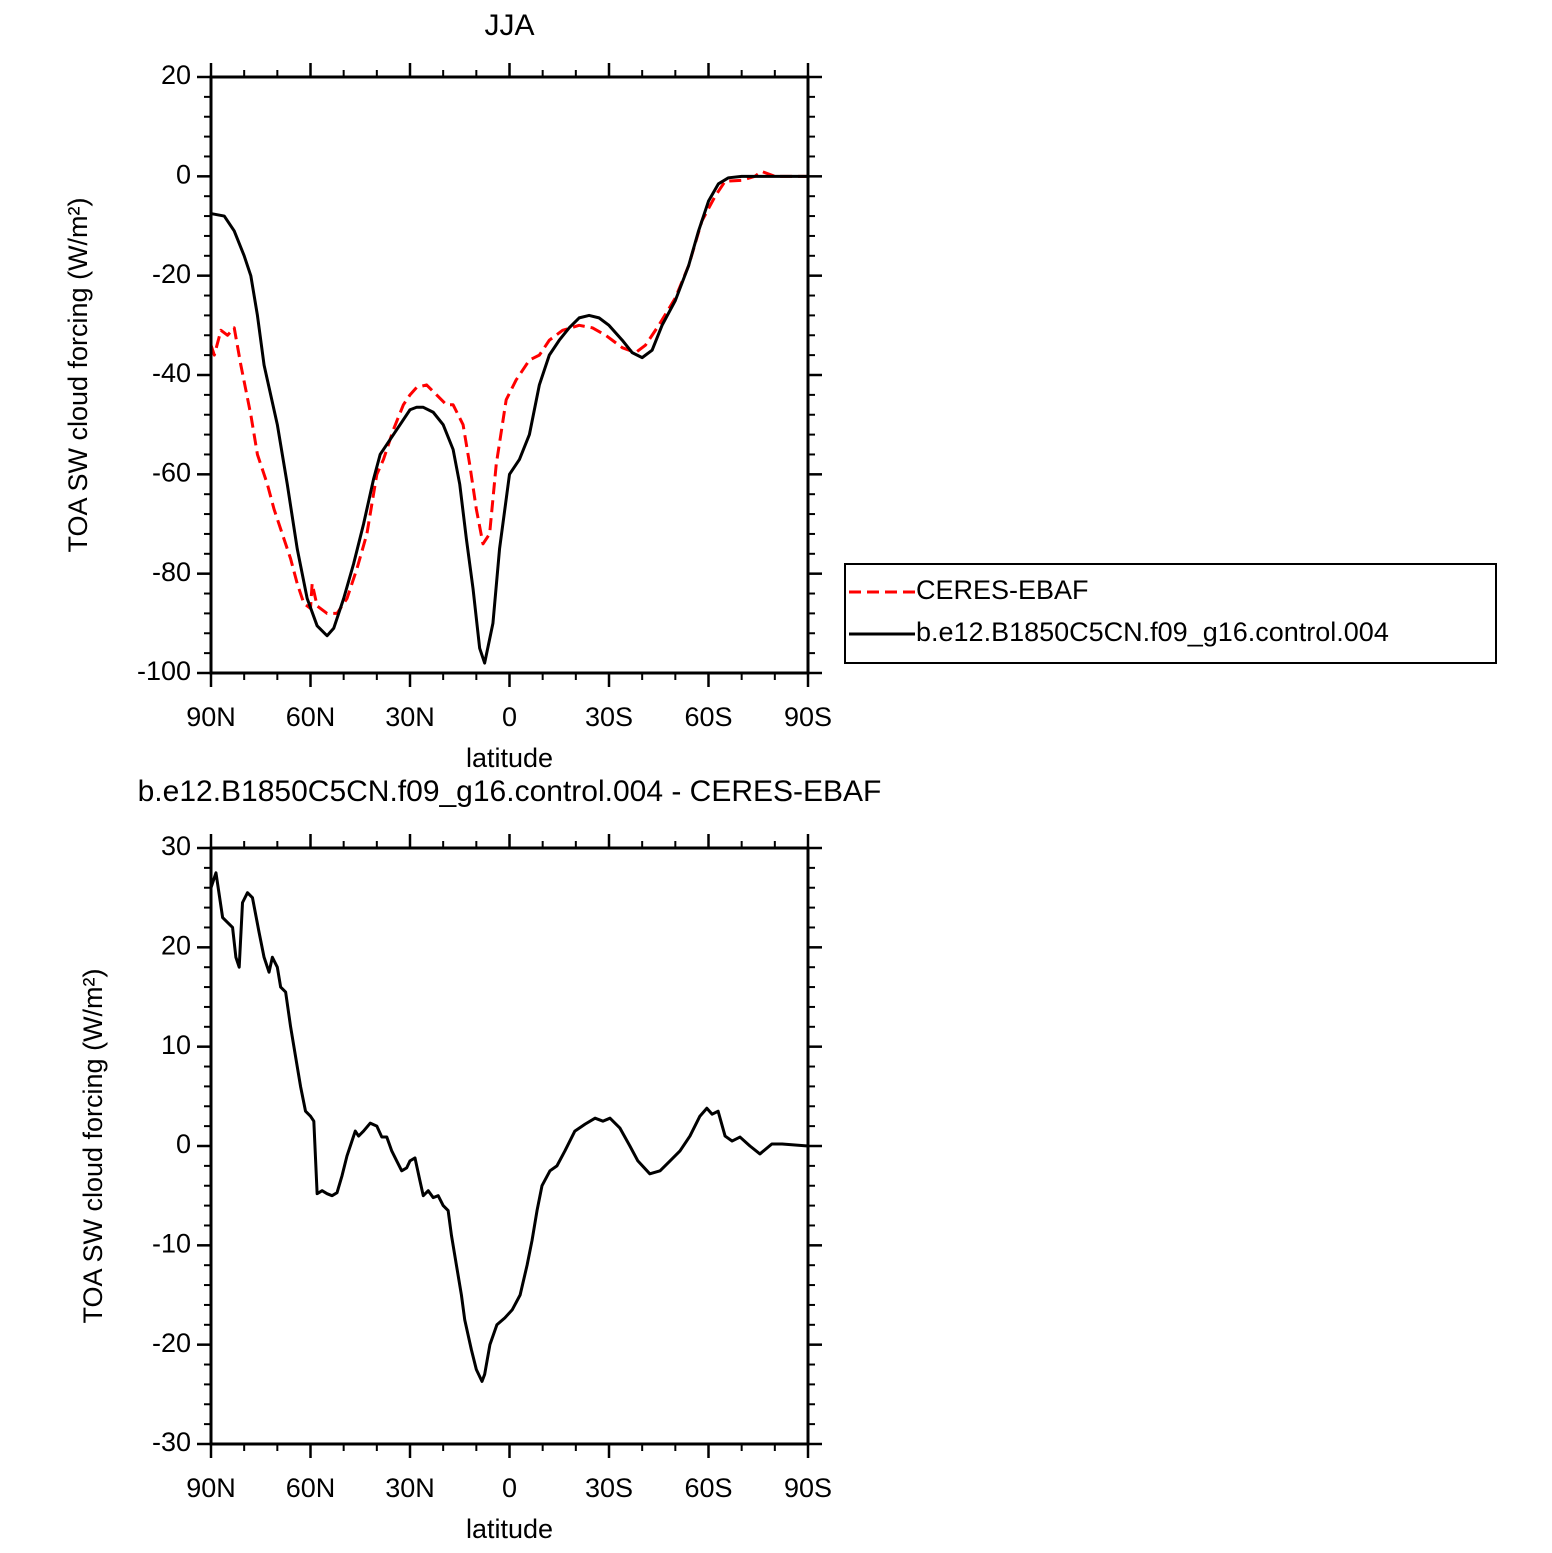 This screenshot has height=1553, width=1552. What do you see at coordinates (171, 572) in the screenshot?
I see `y-tick-label: -80` at bounding box center [171, 572].